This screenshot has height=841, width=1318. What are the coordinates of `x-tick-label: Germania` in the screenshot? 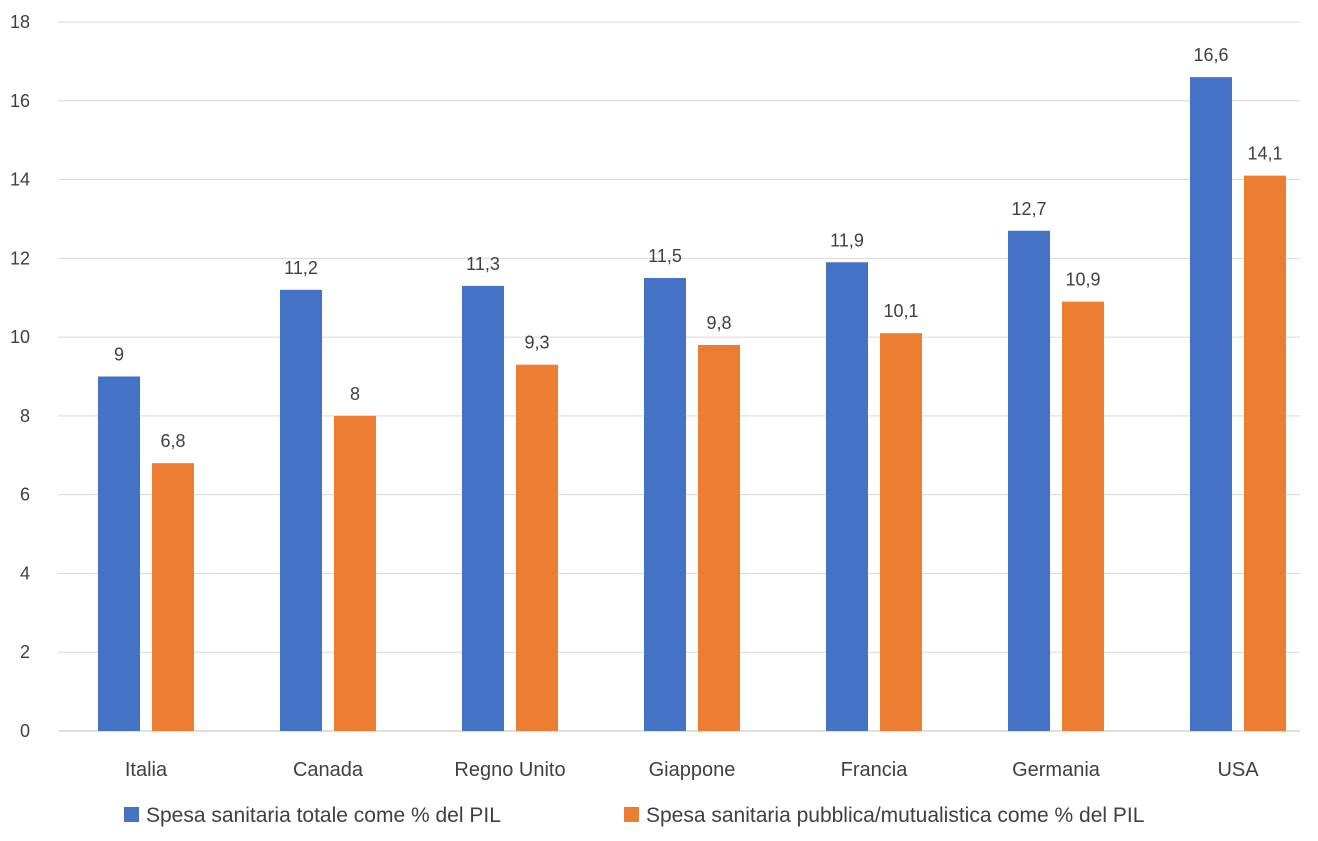 It's located at (1056, 770).